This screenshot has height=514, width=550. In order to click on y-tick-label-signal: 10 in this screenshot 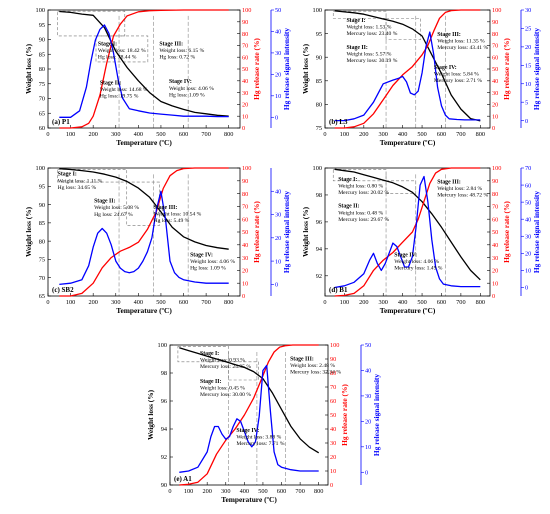, I will do `click(528, 84)`.